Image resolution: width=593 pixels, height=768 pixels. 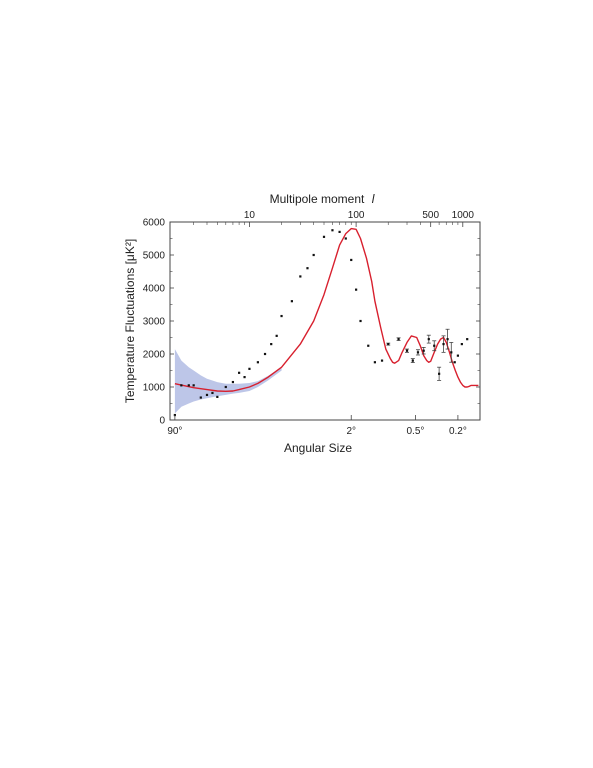 I want to click on cosmic-variance-band, so click(x=228, y=381).